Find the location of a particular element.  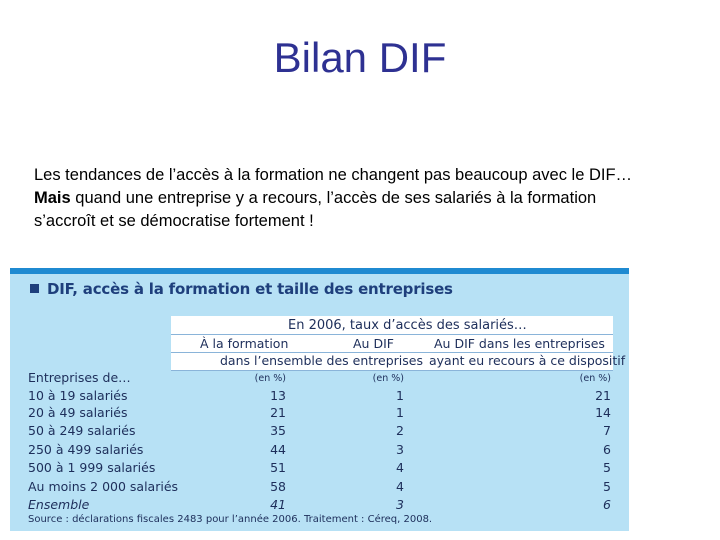

slide-title: Bilan DIF is located at coordinates (360, 57).